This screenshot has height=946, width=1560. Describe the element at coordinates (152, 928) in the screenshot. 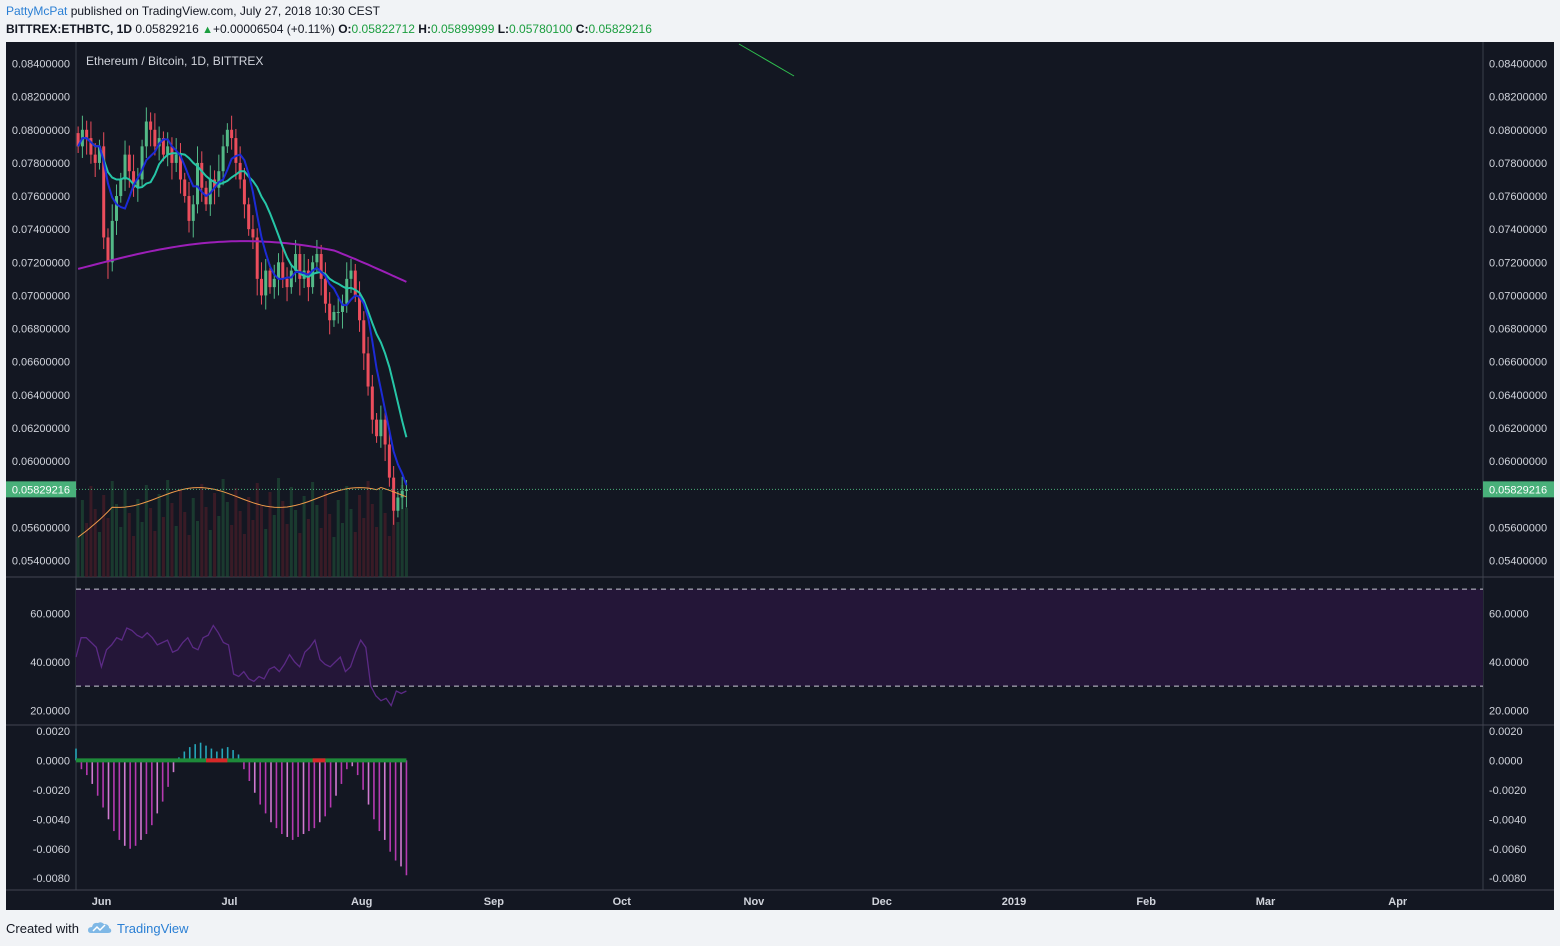

I see `tradingview-link: TradingView` at that location.